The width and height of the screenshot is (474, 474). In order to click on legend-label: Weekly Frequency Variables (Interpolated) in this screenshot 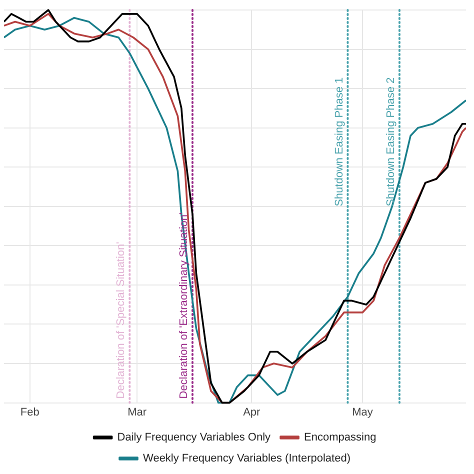, I will do `click(246, 458)`.